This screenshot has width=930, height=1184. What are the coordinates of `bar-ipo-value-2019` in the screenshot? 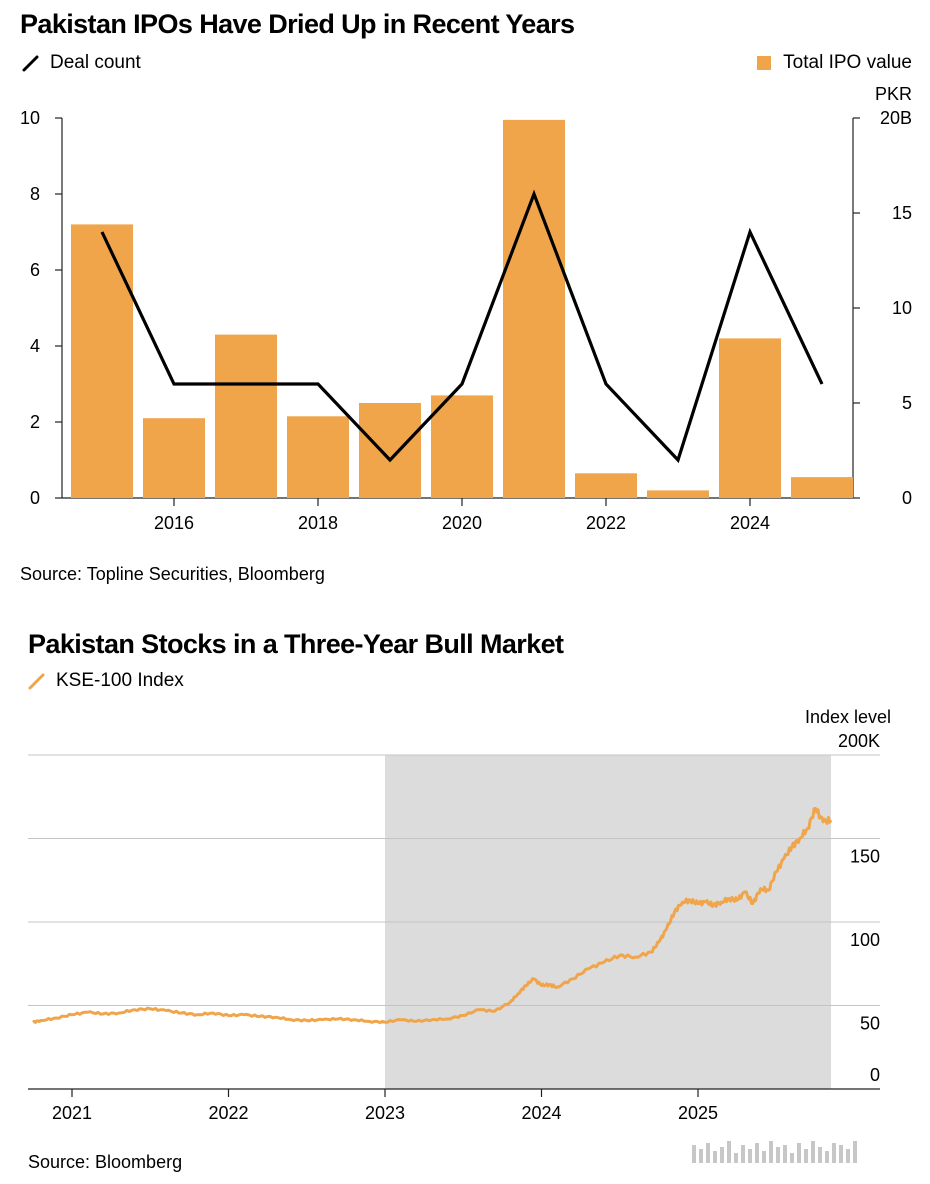 It's located at (390, 450).